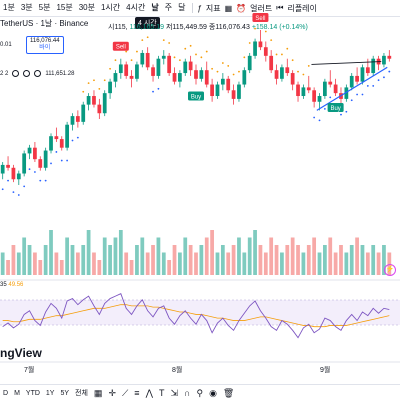 The image size is (400, 401). What do you see at coordinates (16, 285) in the screenshot?
I see `rsi-value: 49.56` at bounding box center [16, 285].